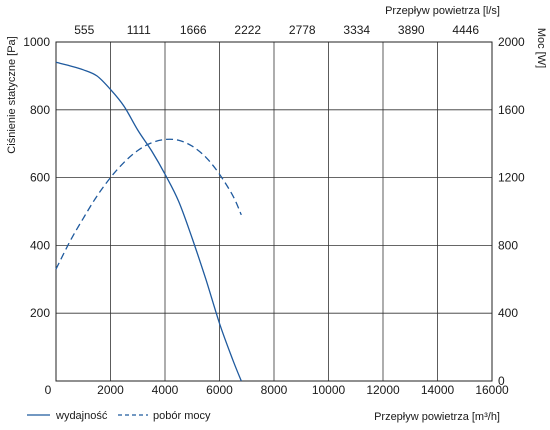 The width and height of the screenshot is (550, 430). I want to click on x-top-tick-label: 2222, so click(247, 30).